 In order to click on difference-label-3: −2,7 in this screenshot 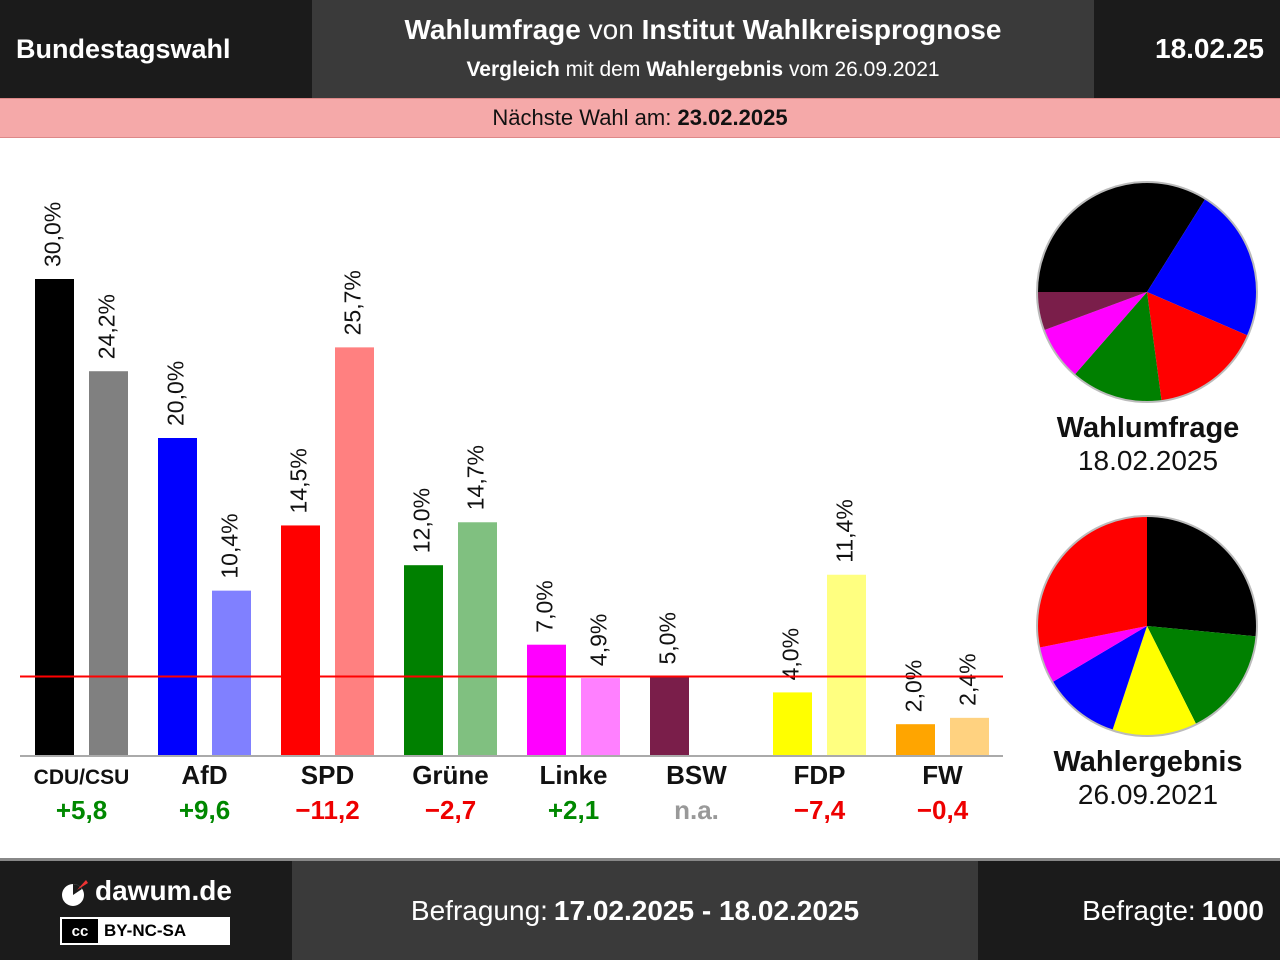, I will do `click(450, 810)`.